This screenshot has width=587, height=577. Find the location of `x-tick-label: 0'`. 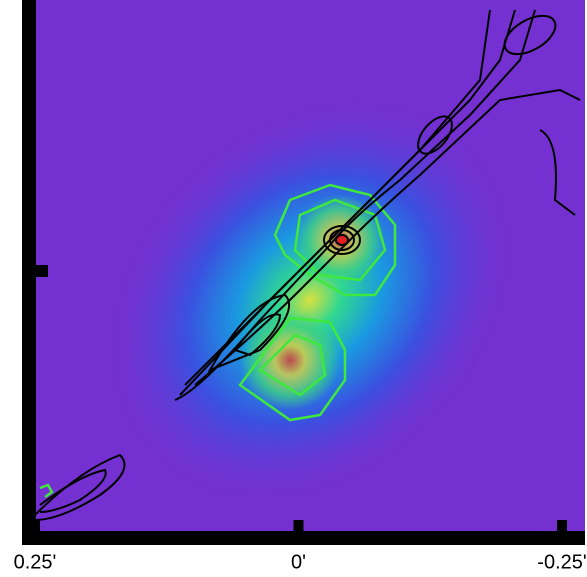

x-tick-label: 0' is located at coordinates (298, 562).